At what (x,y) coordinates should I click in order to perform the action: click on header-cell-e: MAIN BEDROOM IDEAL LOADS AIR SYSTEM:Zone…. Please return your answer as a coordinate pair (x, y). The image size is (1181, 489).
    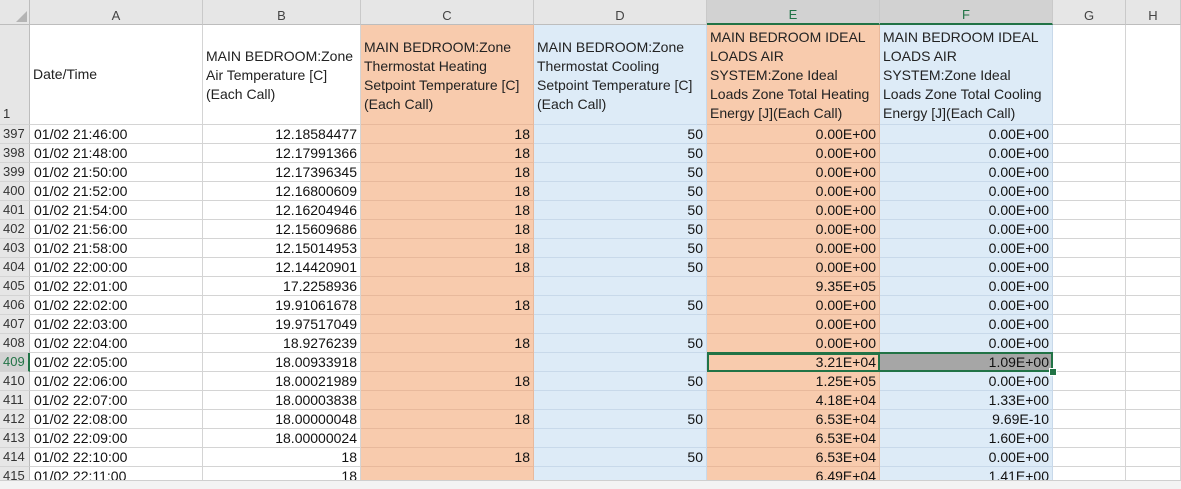
    Looking at the image, I should click on (793, 75).